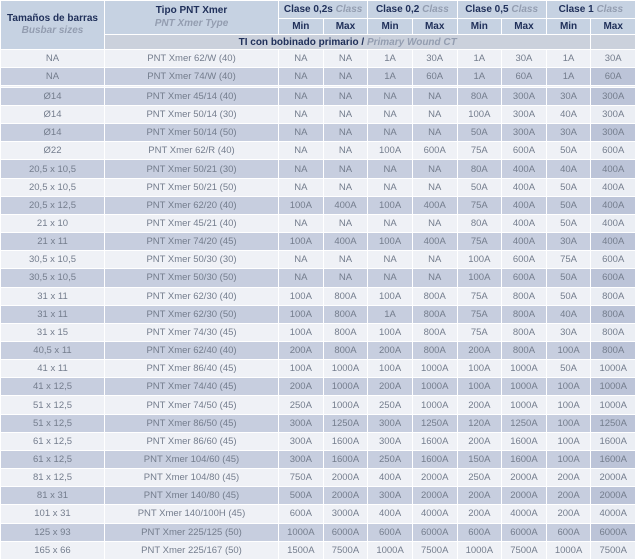 The height and width of the screenshot is (560, 636). I want to click on current-value-cell: 7500A, so click(613, 550).